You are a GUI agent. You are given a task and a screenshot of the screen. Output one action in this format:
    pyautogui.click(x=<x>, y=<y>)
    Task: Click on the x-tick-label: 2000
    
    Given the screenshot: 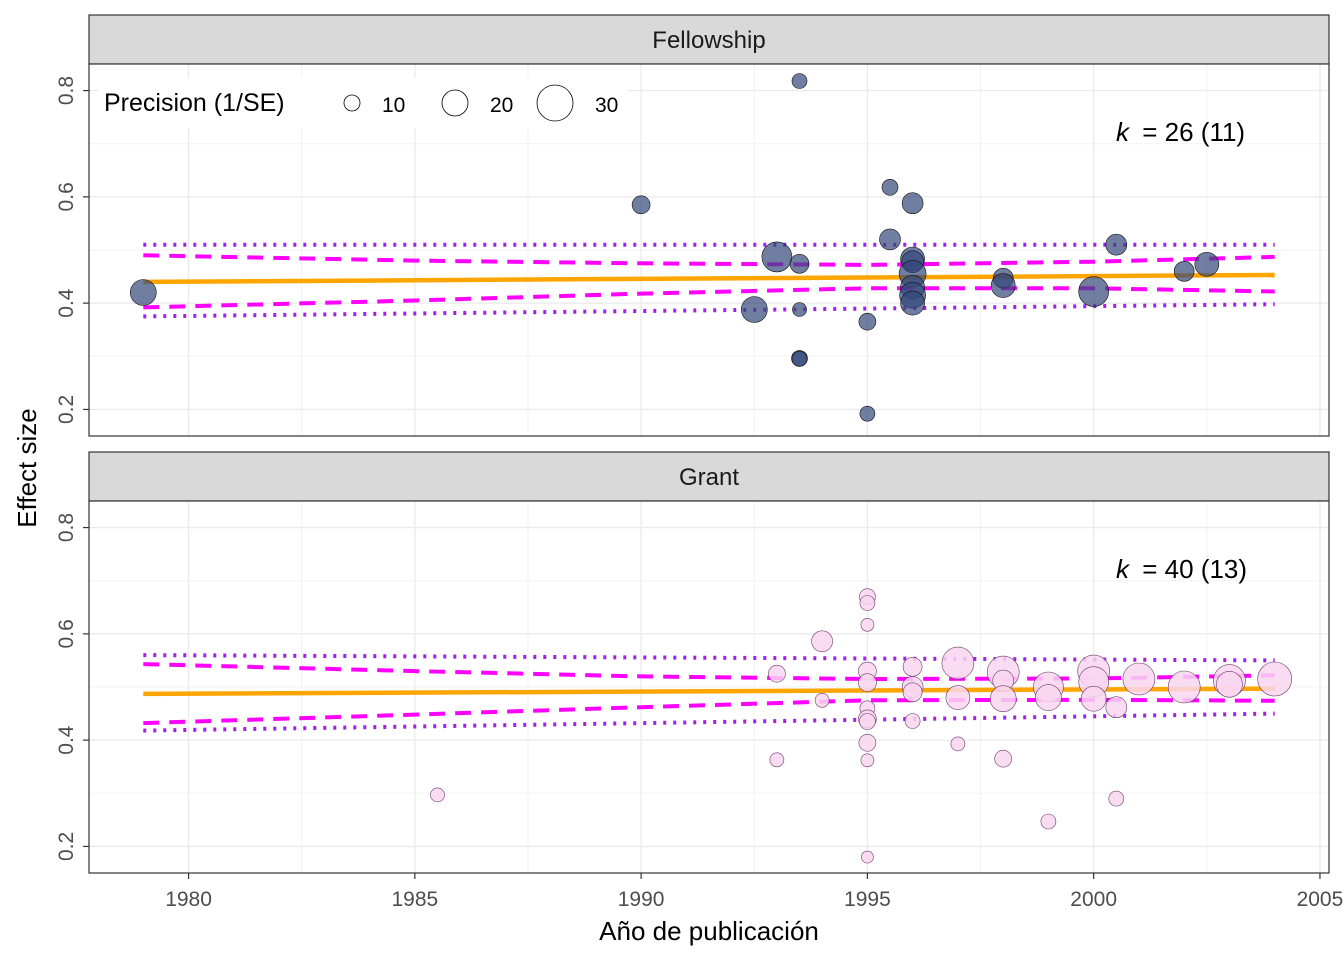 What is the action you would take?
    pyautogui.click(x=1093, y=899)
    